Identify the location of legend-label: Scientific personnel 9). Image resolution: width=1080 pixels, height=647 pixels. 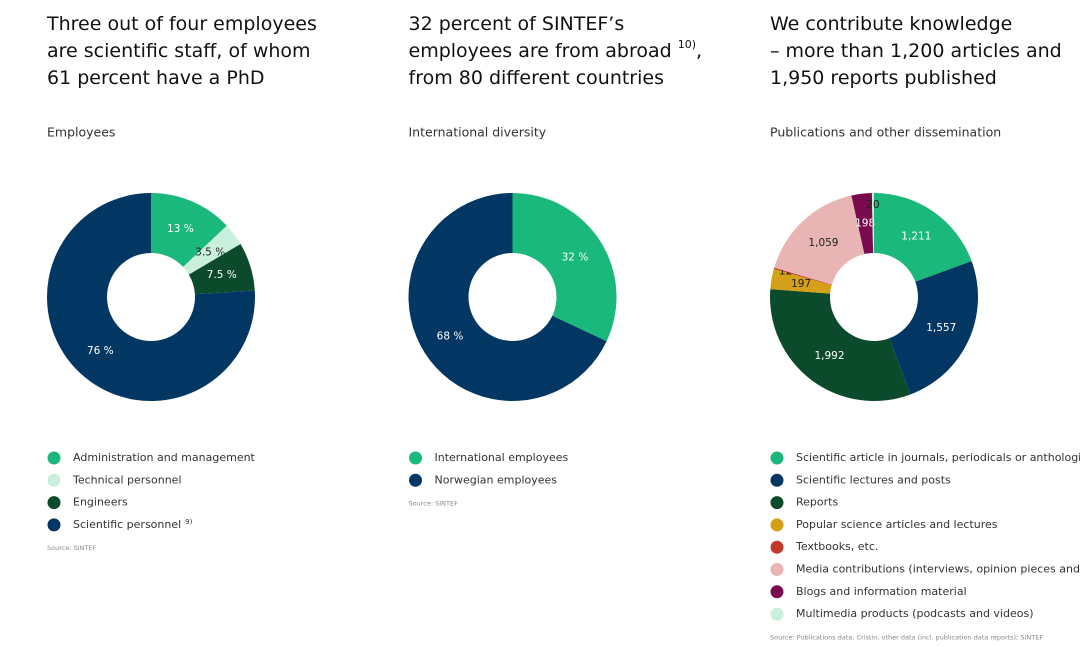
(133, 524).